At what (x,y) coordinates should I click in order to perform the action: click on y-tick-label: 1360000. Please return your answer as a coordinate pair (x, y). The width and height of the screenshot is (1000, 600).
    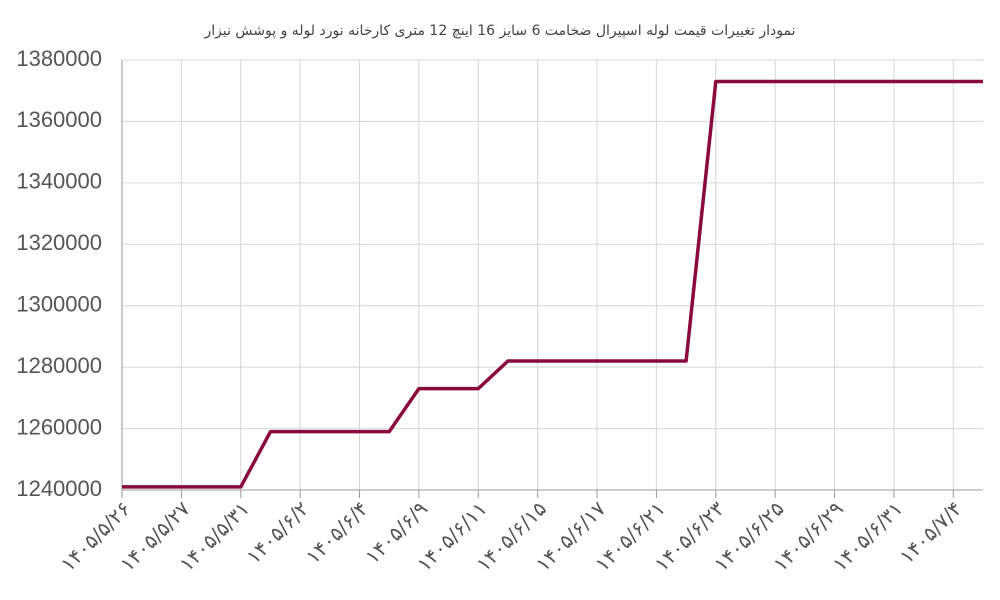
    Looking at the image, I should click on (59, 119).